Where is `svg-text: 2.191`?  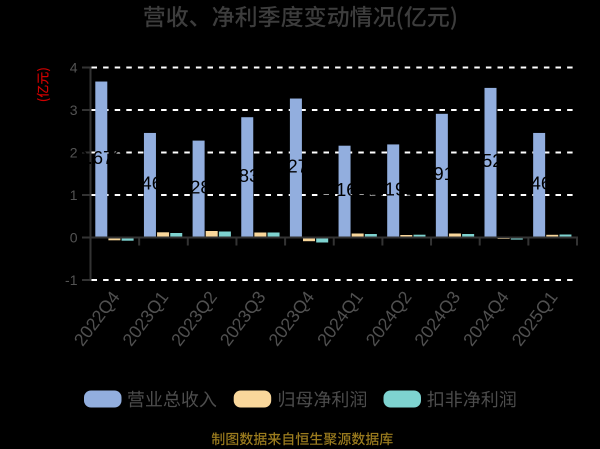
svg-text: 2.191 is located at coordinates (392, 188).